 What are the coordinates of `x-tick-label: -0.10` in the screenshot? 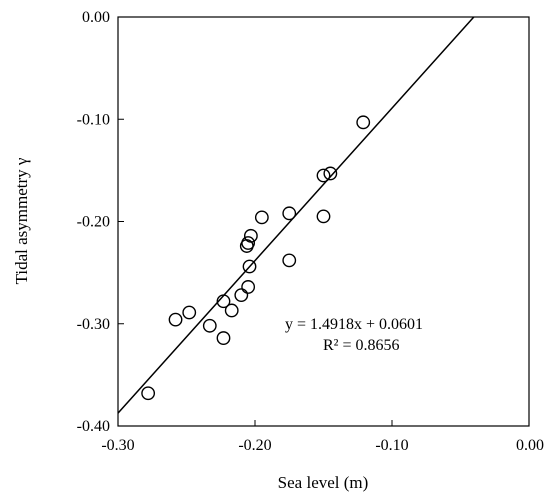 It's located at (391, 445).